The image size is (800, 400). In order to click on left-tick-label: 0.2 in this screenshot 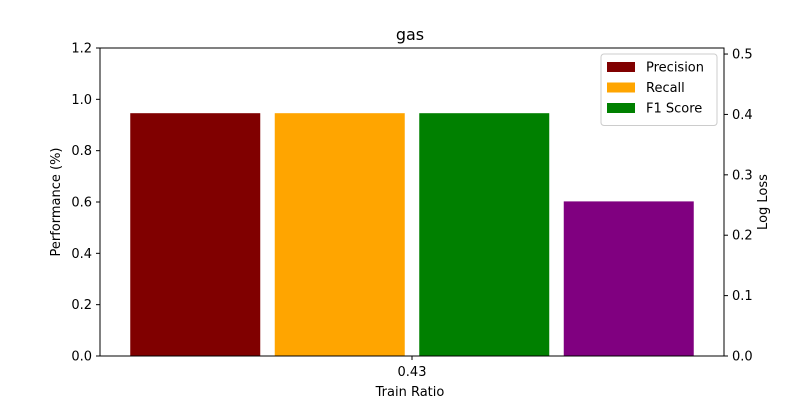, I will do `click(81, 305)`.